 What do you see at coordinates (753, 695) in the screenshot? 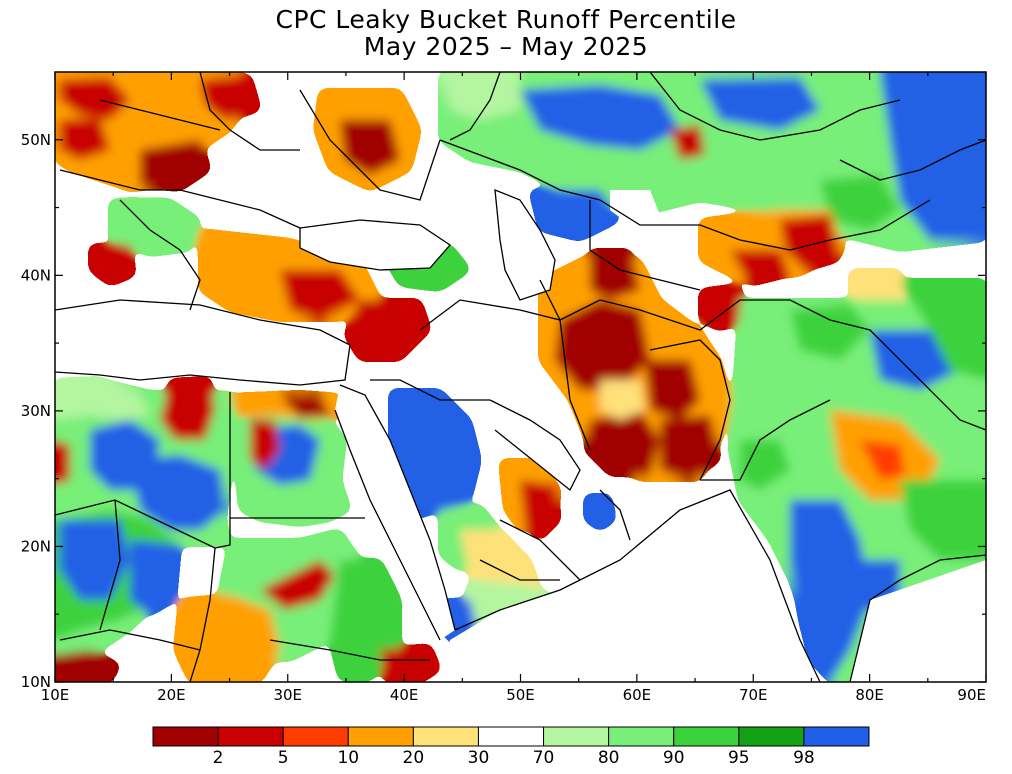
I see `lon-tick-label: 70E` at bounding box center [753, 695].